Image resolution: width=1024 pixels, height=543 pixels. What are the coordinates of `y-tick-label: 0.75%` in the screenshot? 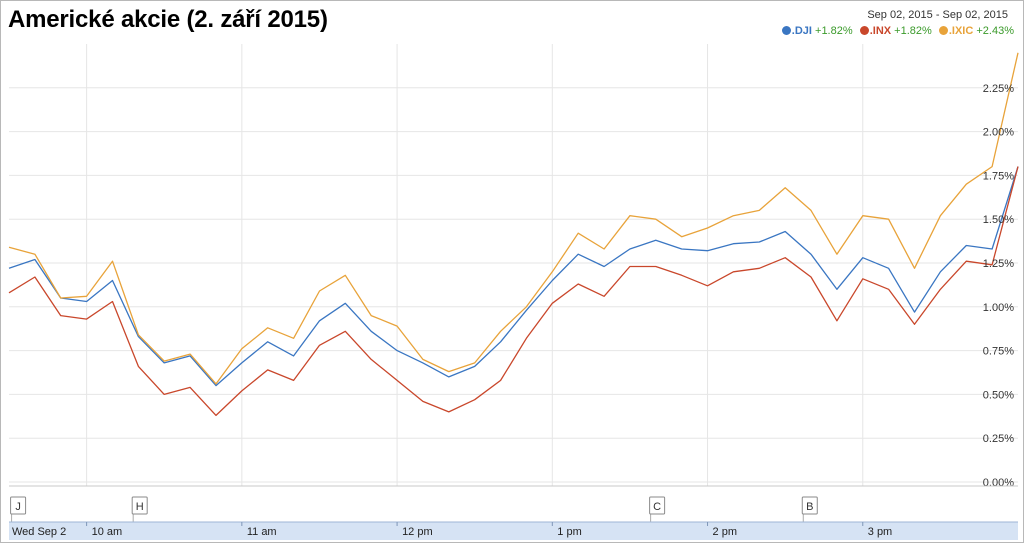 It's located at (998, 352).